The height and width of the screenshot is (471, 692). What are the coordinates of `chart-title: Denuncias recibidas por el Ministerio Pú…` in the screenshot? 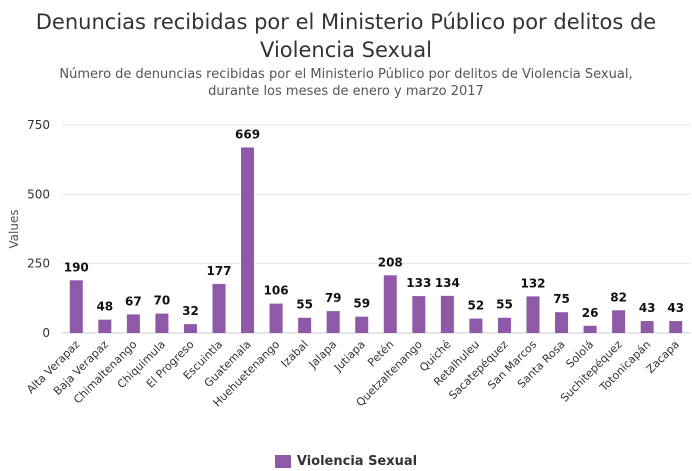 It's located at (346, 36).